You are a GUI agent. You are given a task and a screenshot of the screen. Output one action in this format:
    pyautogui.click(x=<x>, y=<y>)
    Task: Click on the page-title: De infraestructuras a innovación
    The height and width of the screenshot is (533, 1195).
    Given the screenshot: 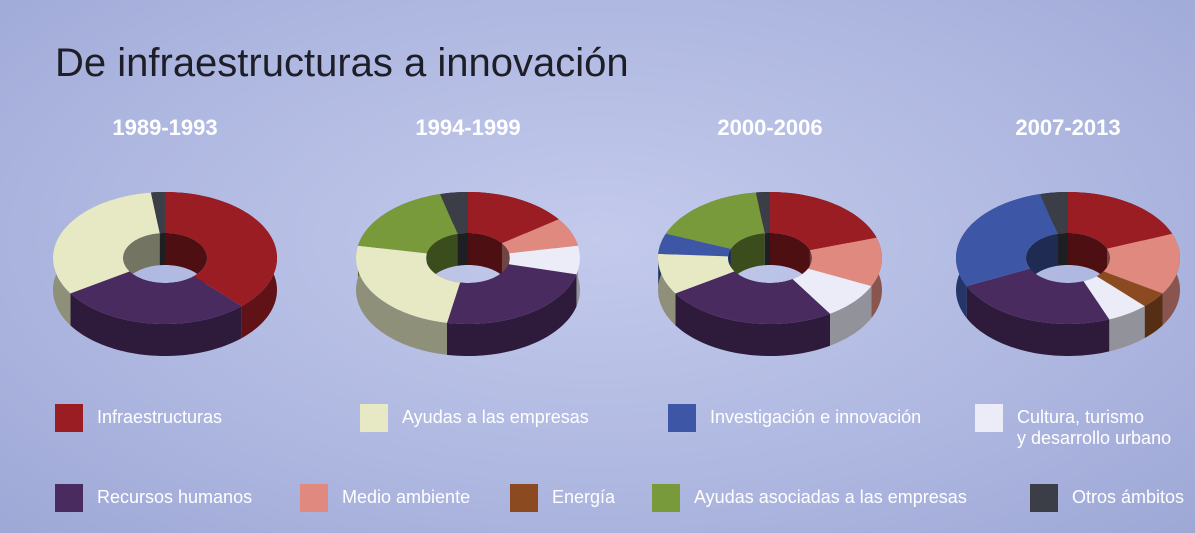 What is the action you would take?
    pyautogui.click(x=342, y=63)
    